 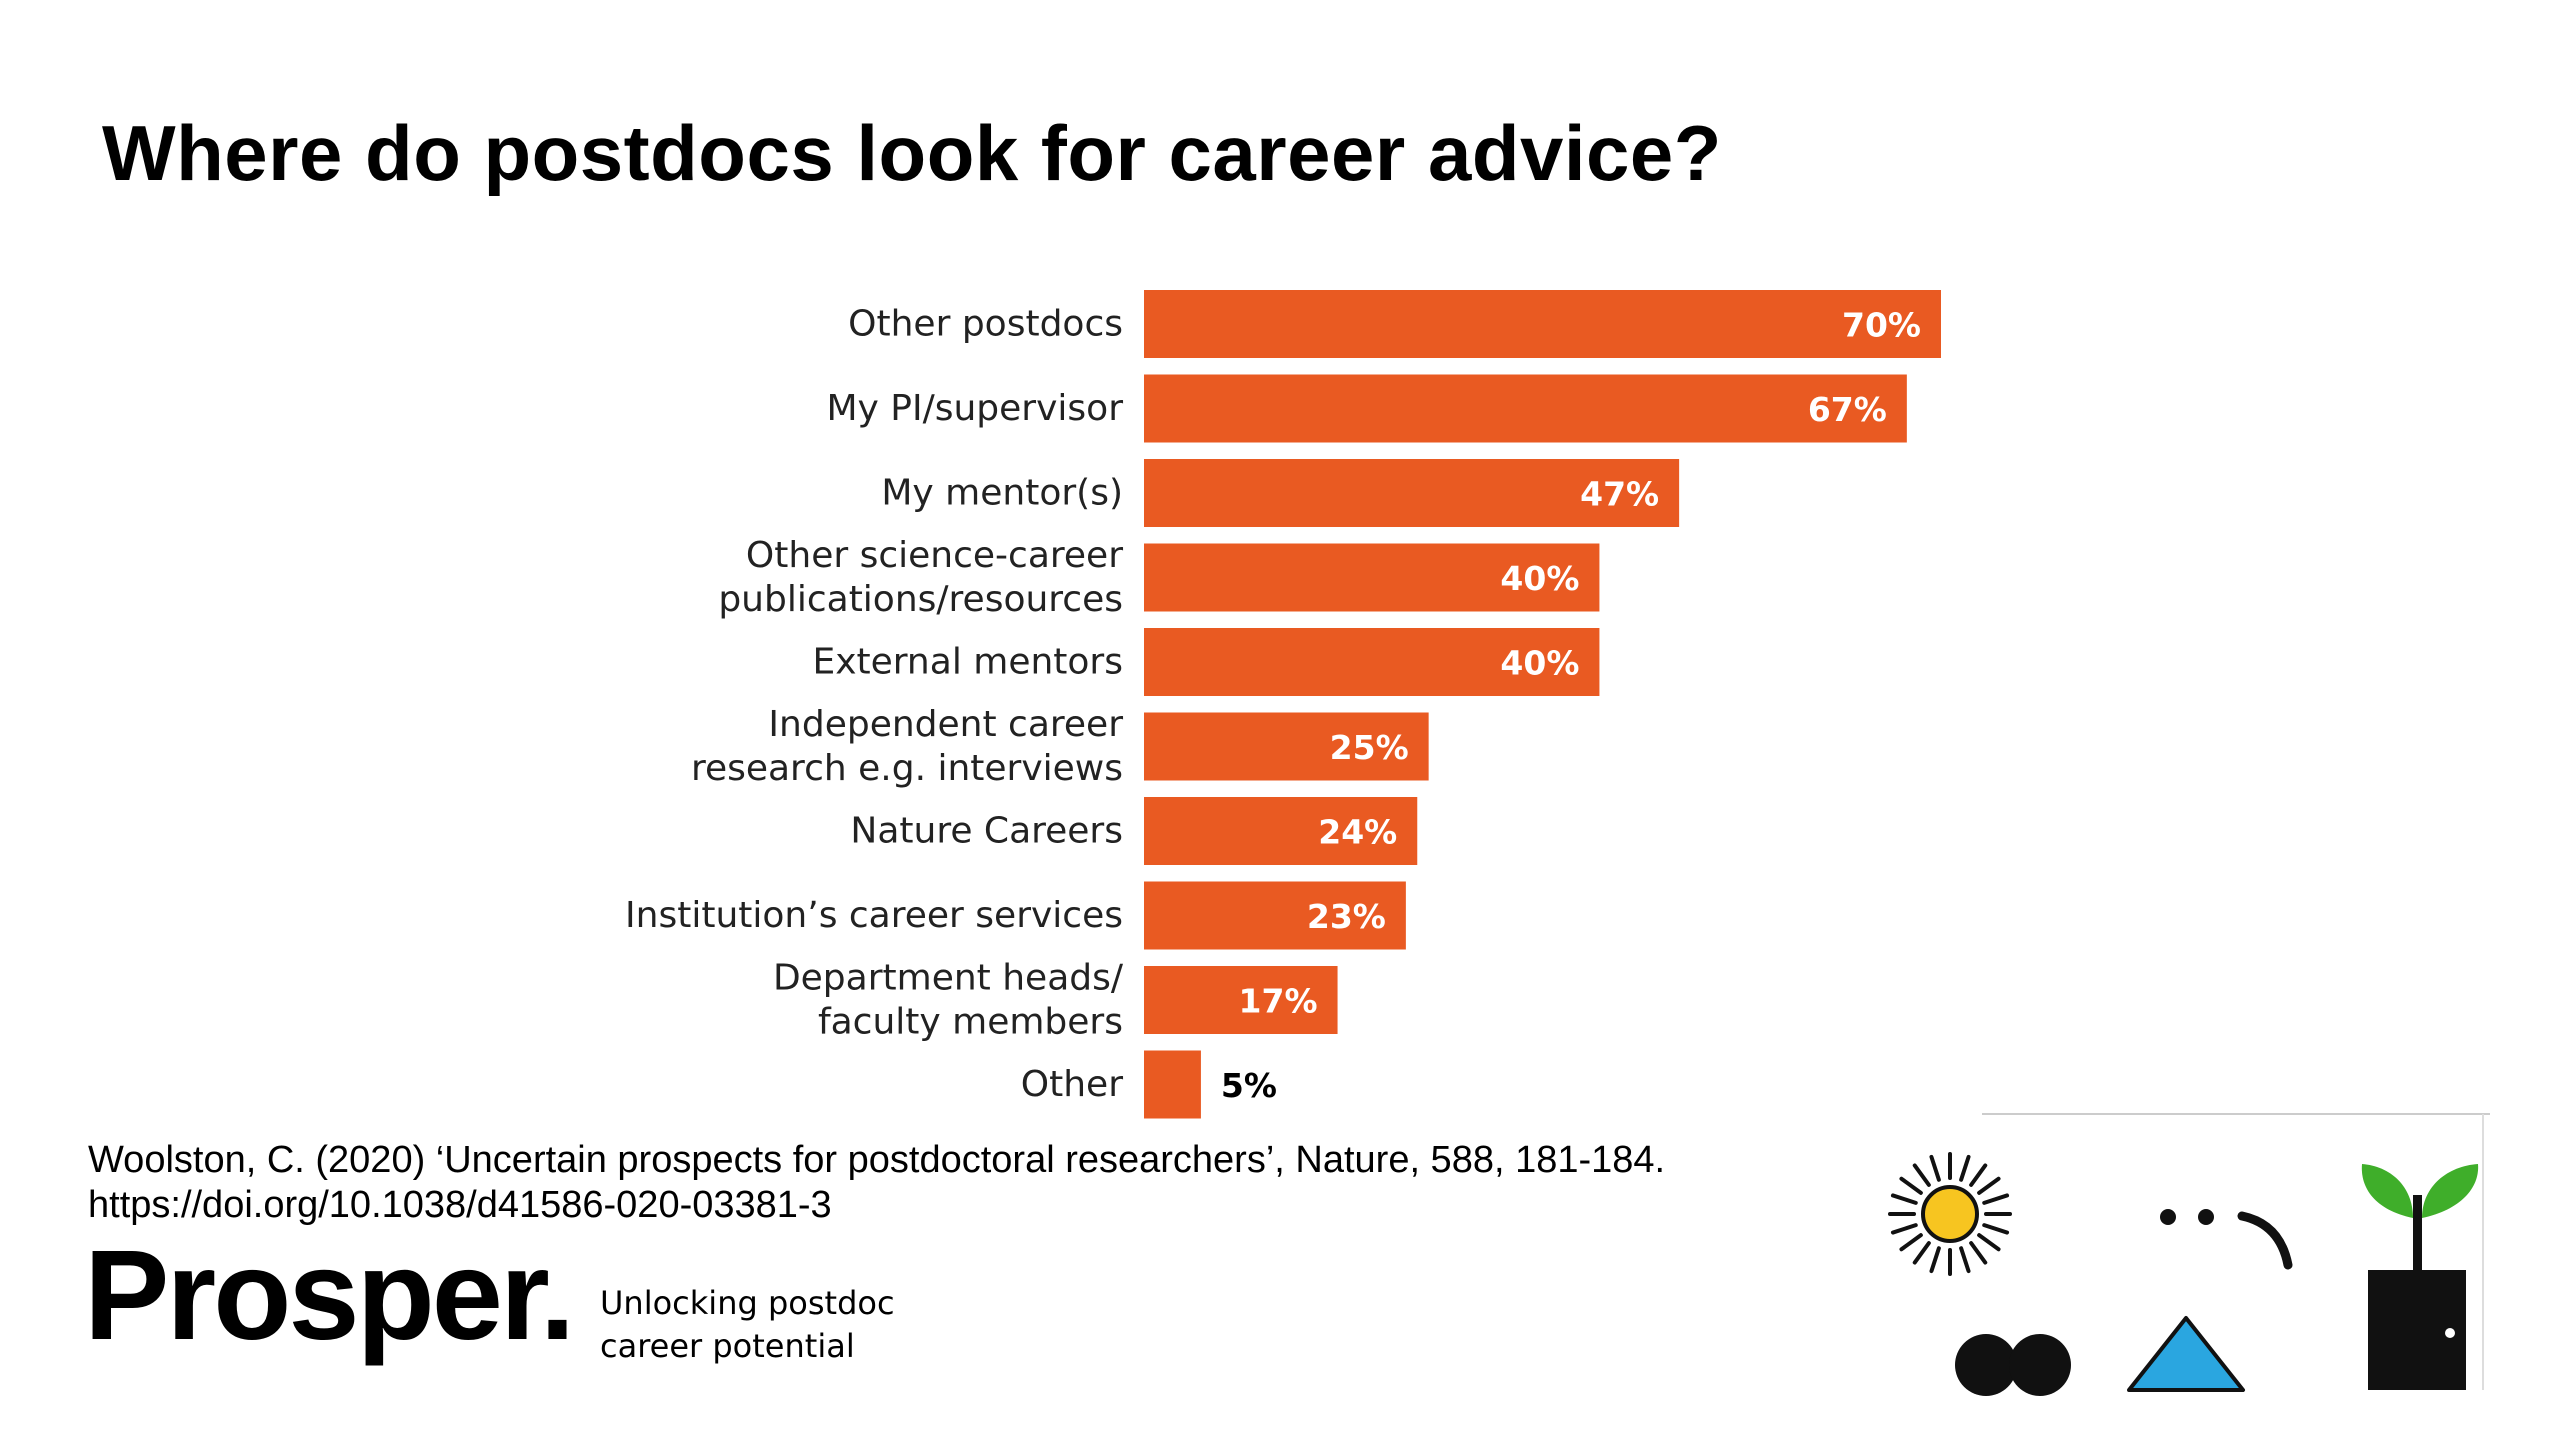 What do you see at coordinates (1278, 1001) in the screenshot?
I see `value-label-8: 17%` at bounding box center [1278, 1001].